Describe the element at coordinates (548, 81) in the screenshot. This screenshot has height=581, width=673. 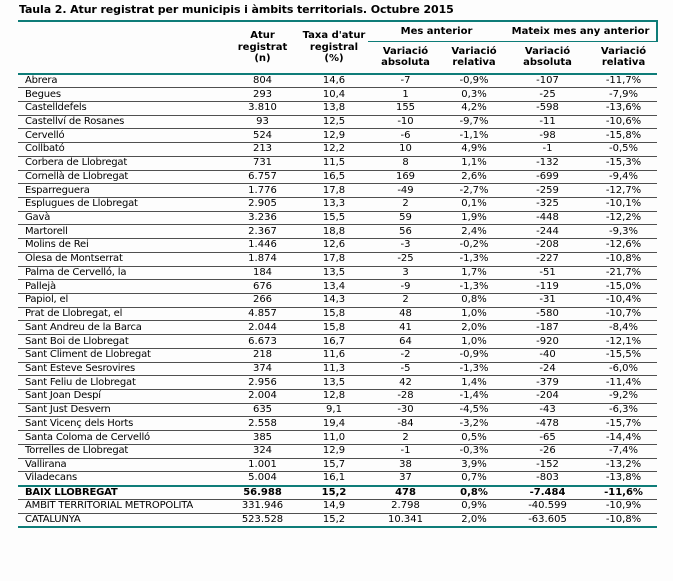
I see `value-cell: -107` at that location.